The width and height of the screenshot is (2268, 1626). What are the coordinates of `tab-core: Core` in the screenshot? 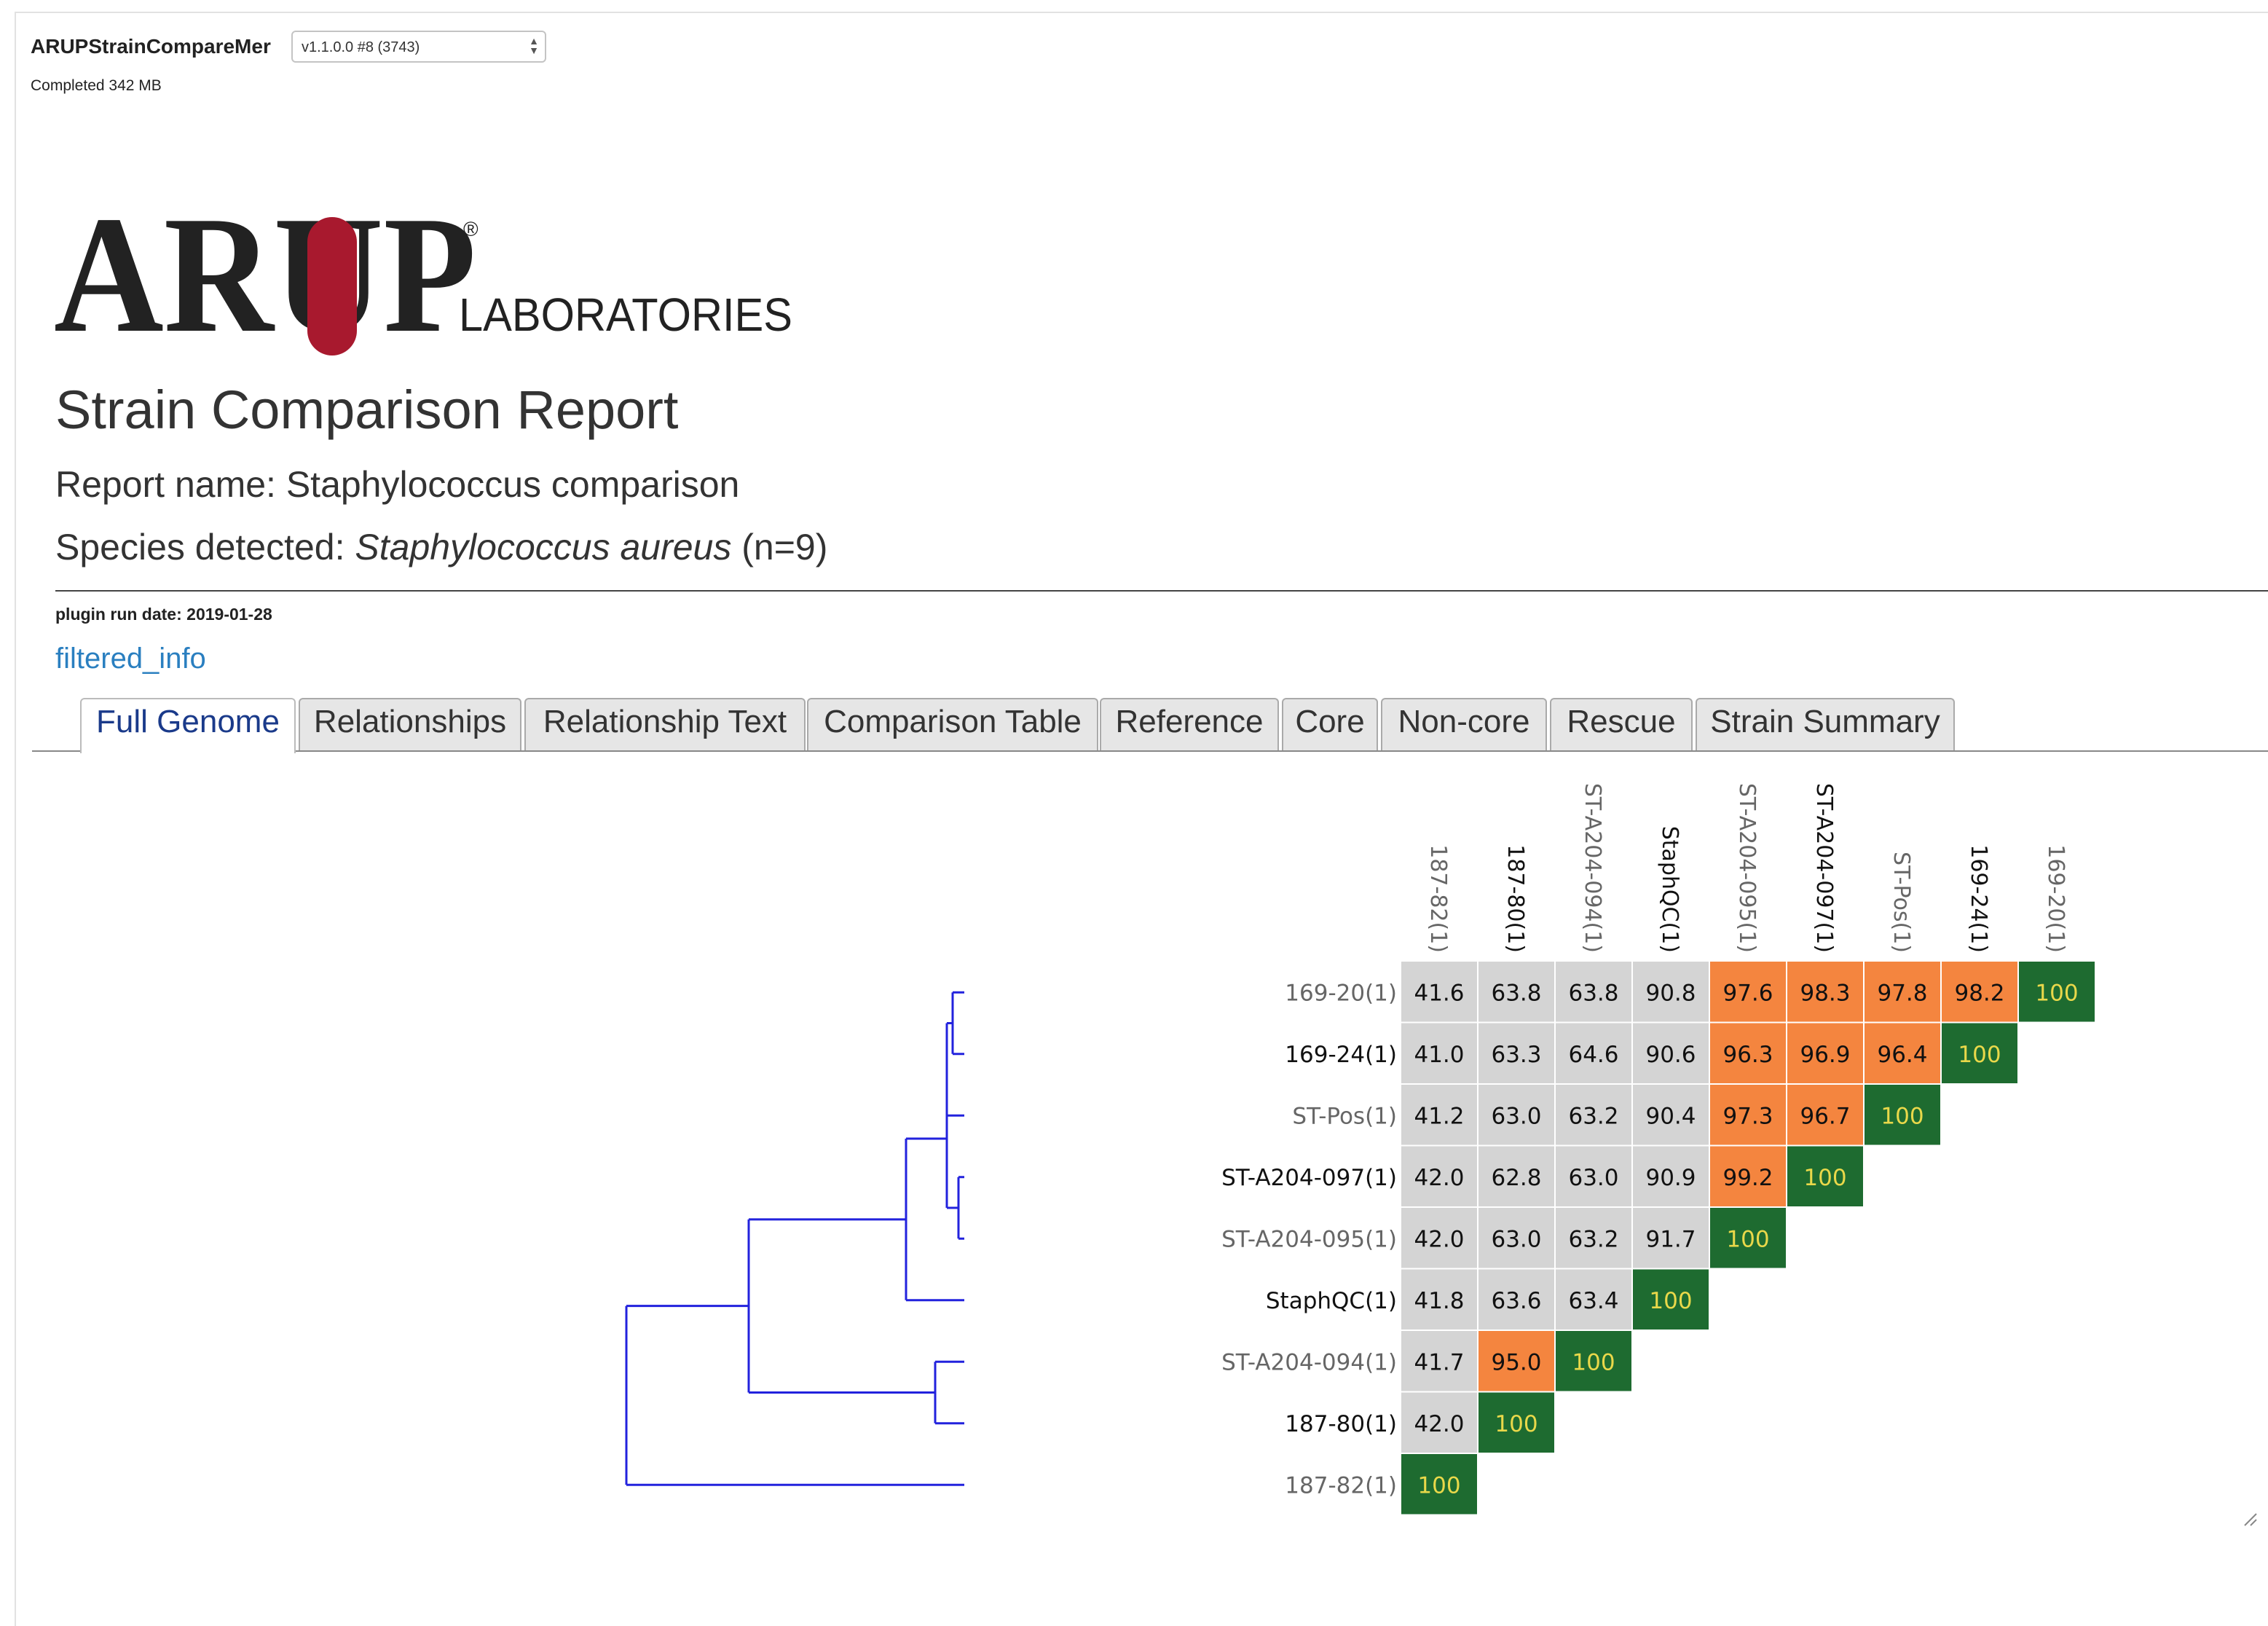 It's located at (1330, 724).